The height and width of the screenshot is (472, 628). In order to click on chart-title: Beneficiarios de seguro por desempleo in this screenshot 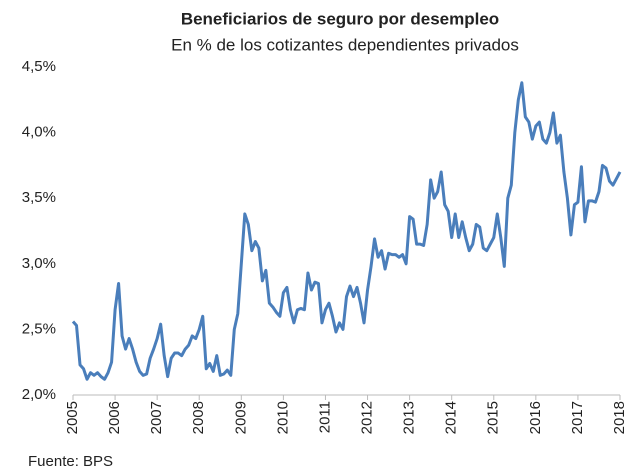, I will do `click(340, 18)`.